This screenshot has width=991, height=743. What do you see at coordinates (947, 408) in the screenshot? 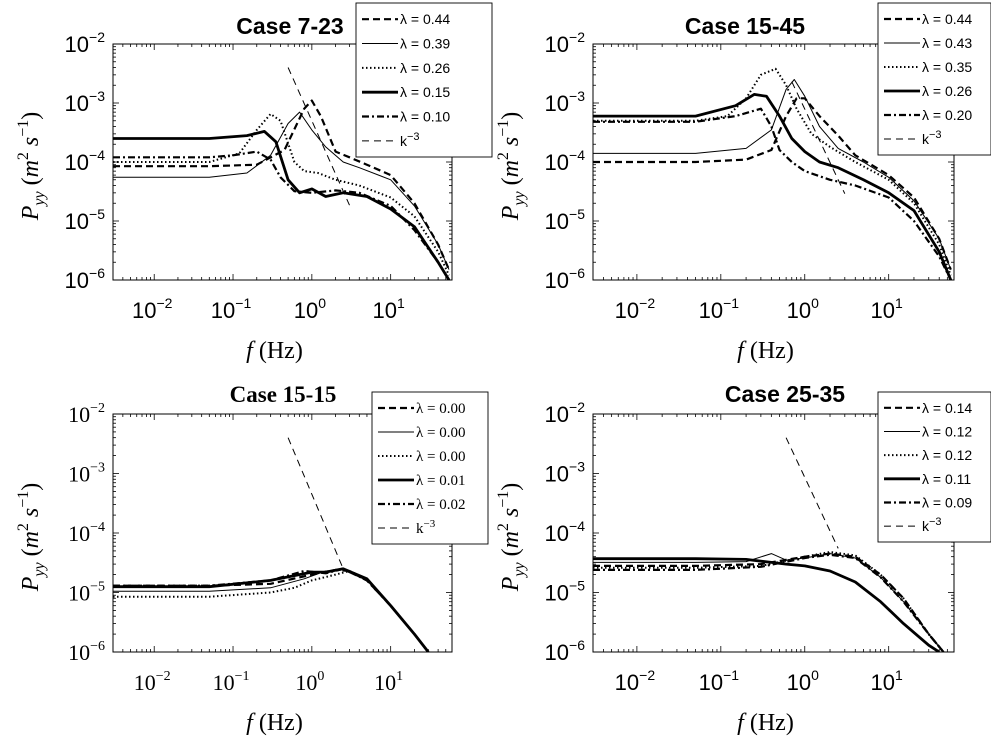
I see `legend-label: λ = 0.14` at bounding box center [947, 408].